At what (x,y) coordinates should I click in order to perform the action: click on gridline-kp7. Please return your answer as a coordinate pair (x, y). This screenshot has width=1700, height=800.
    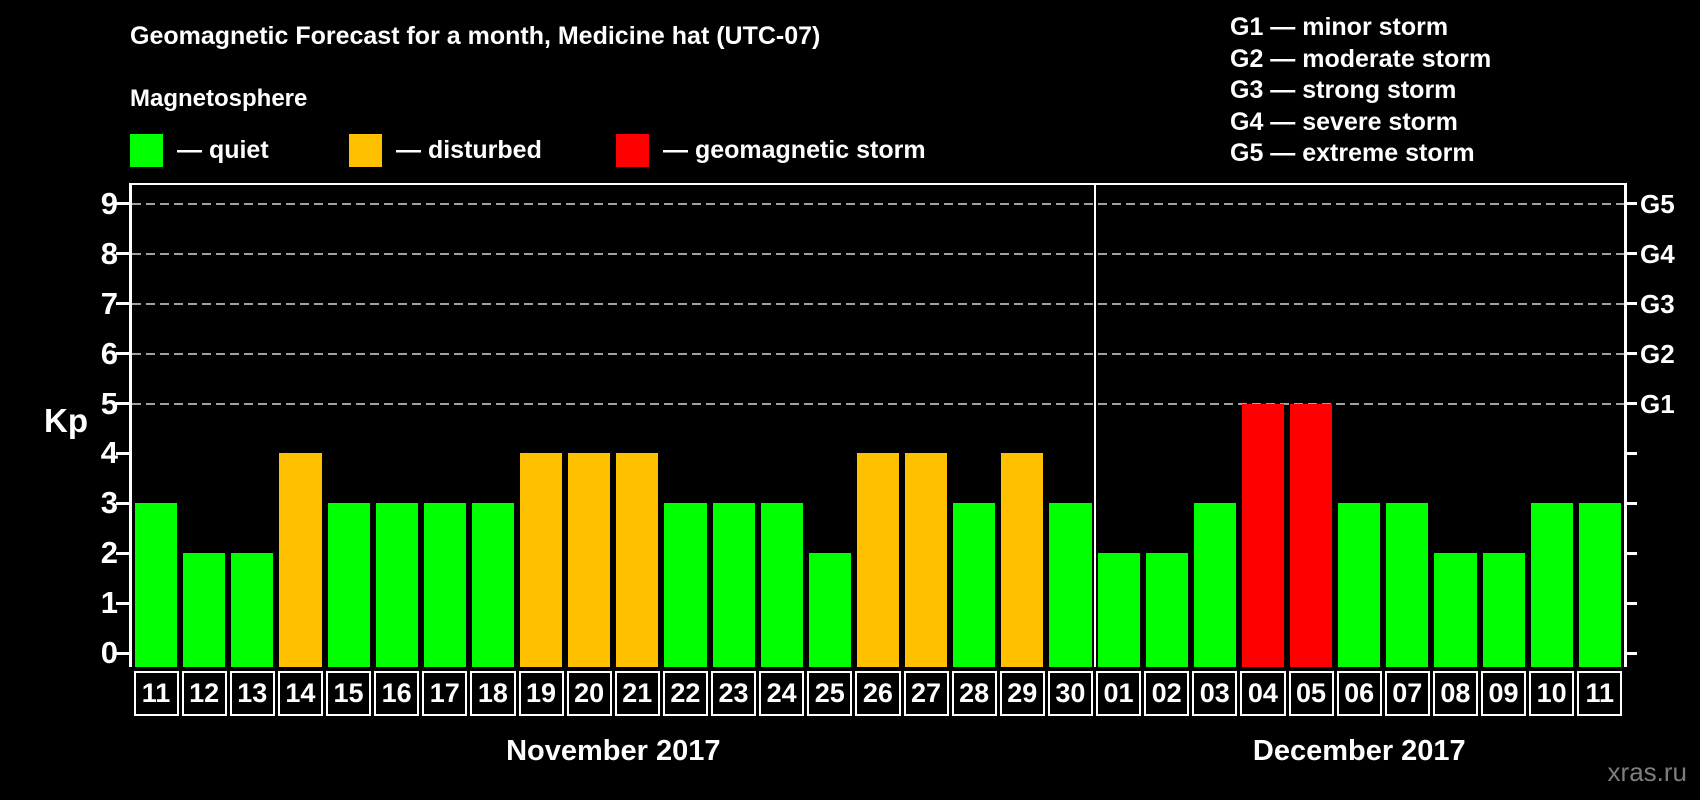
    Looking at the image, I should click on (878, 303).